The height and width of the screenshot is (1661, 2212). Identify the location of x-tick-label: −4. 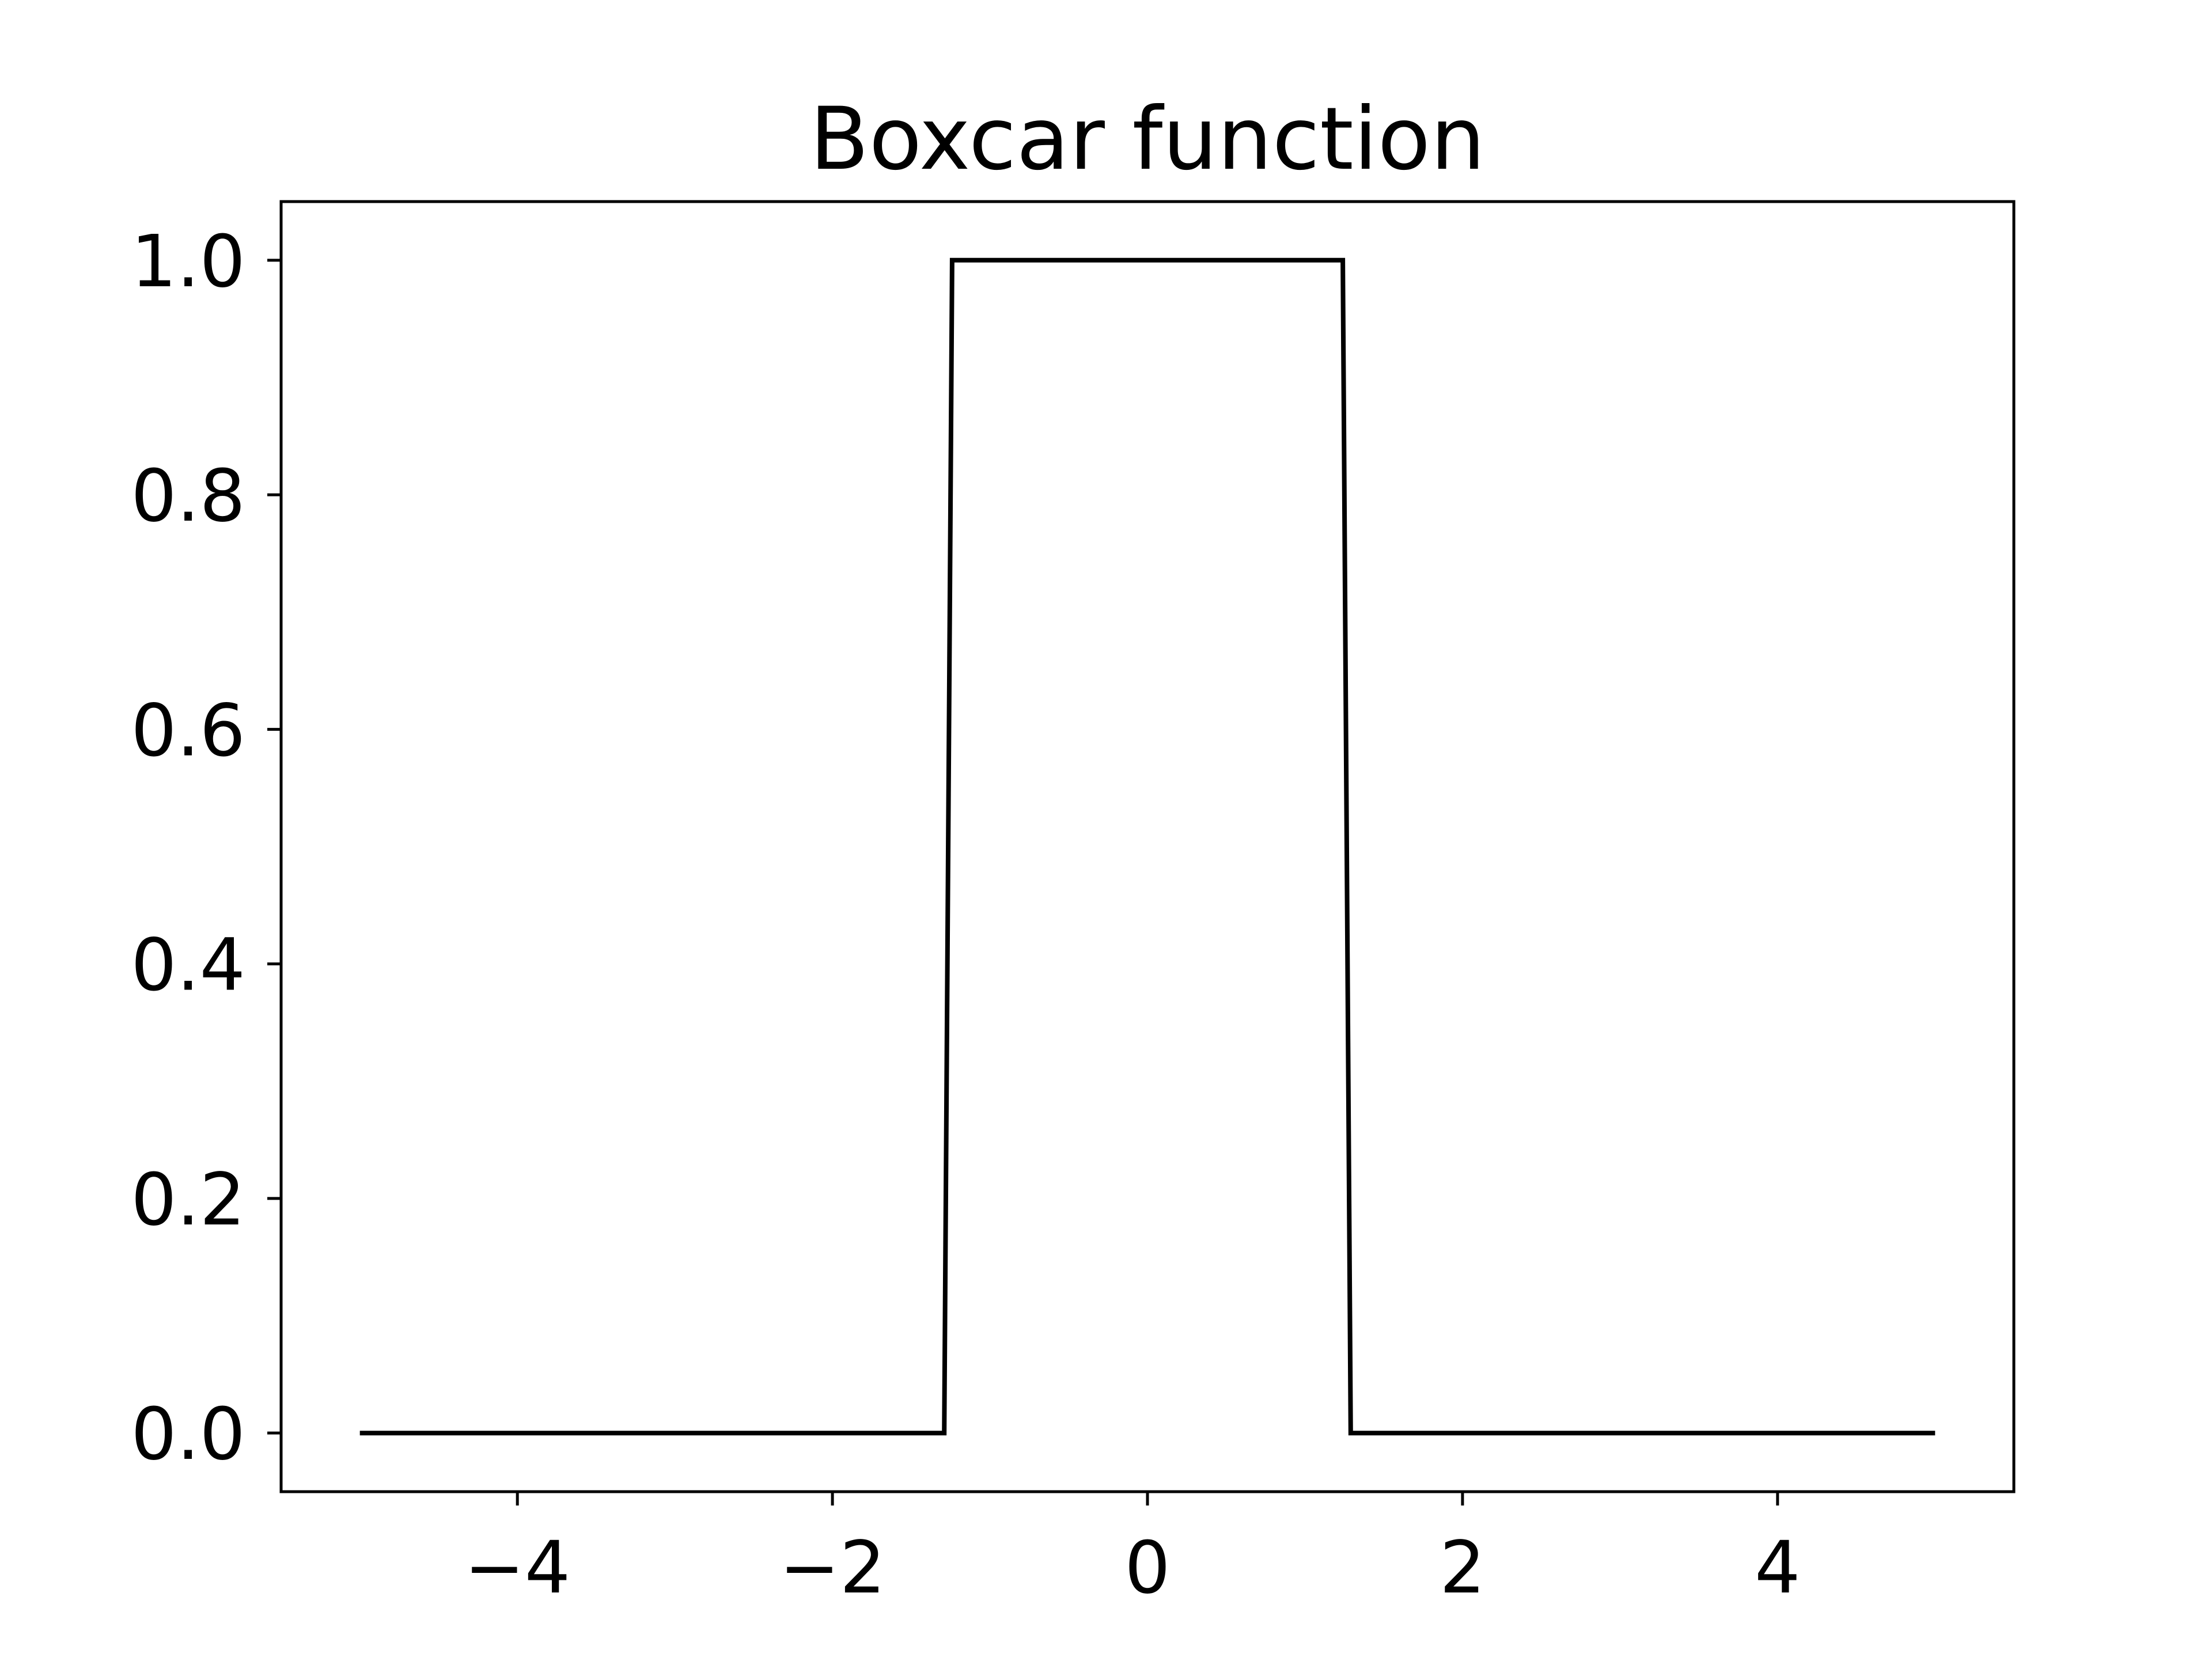
(517, 1568).